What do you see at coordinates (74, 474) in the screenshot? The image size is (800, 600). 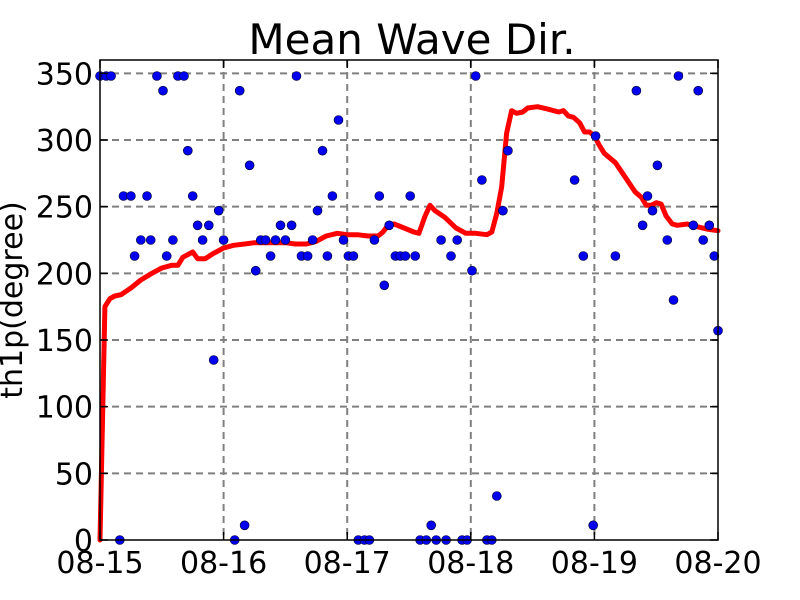 I see `y-tick-label: 50` at bounding box center [74, 474].